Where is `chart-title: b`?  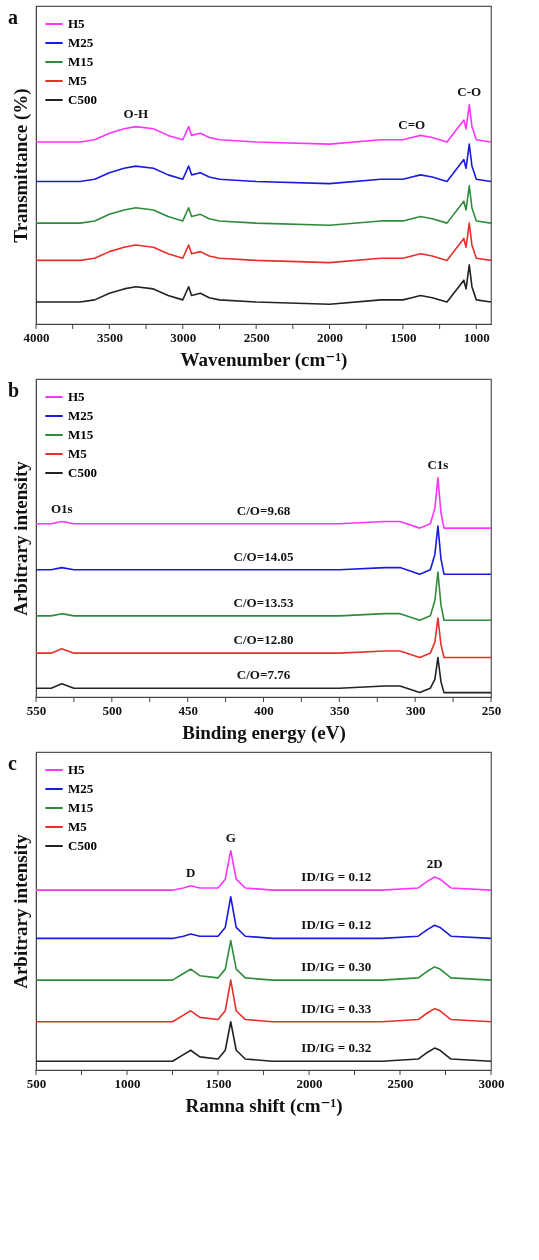 chart-title: b is located at coordinates (14, 390).